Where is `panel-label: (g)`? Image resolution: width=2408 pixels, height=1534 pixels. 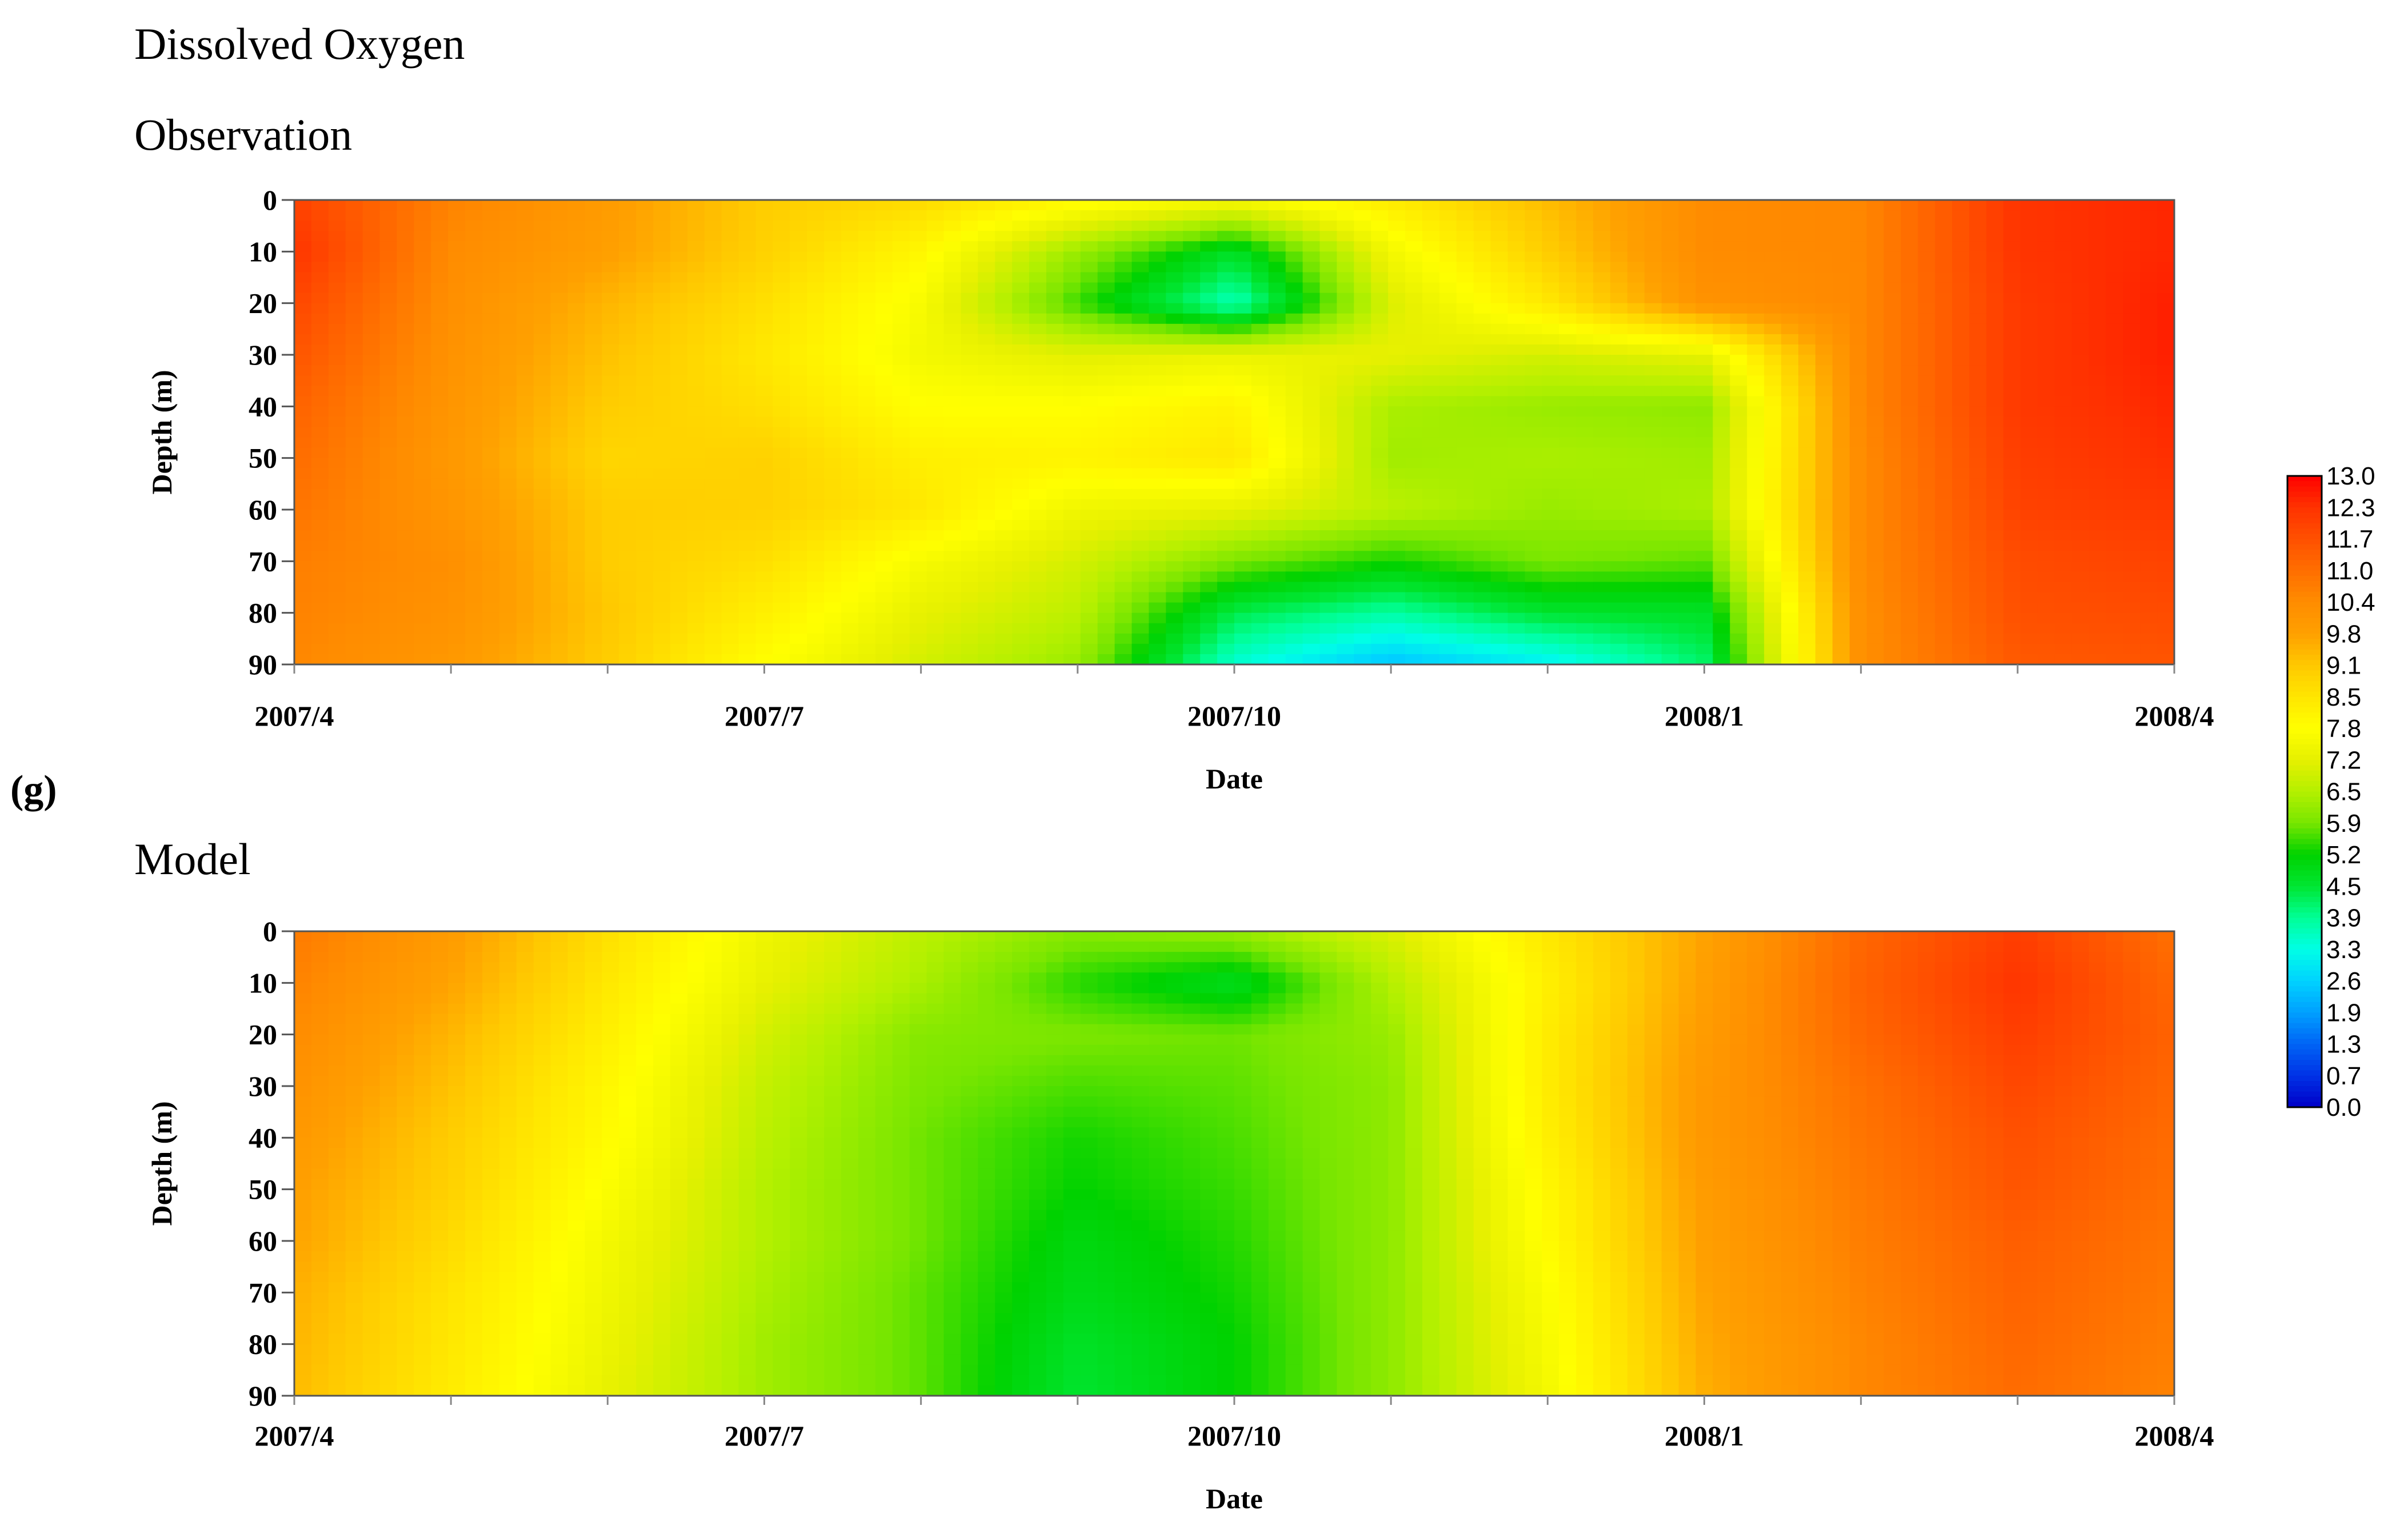 panel-label: (g) is located at coordinates (33, 790).